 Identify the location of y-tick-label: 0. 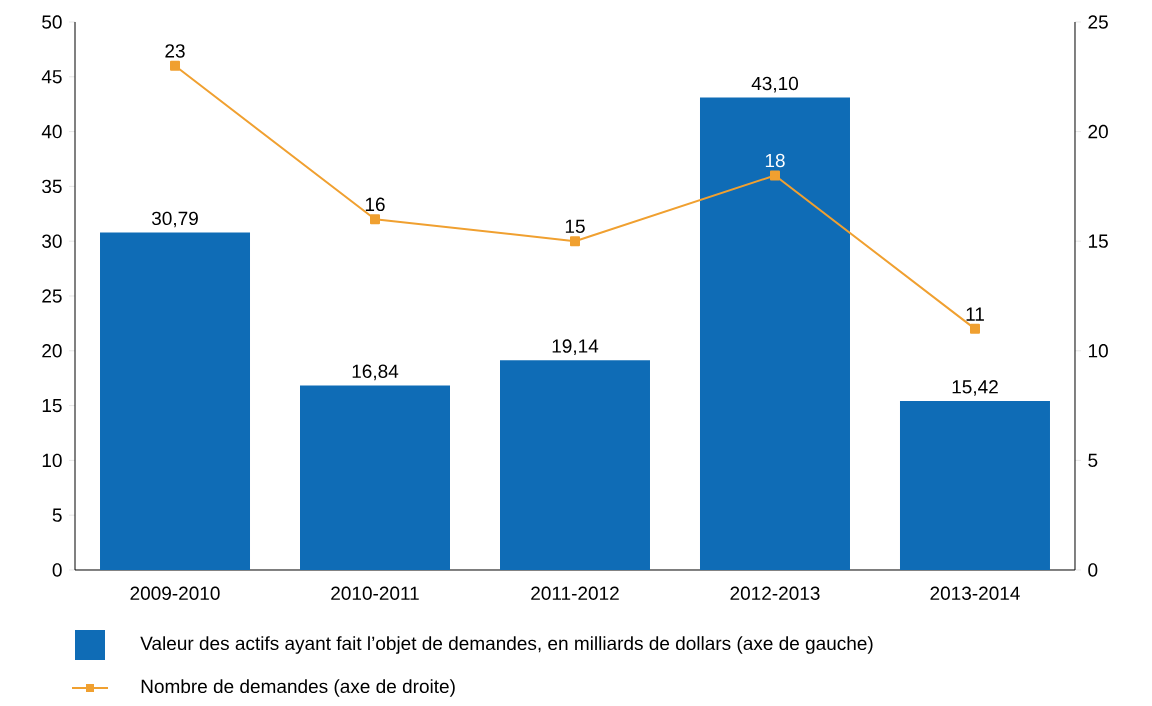
(57, 570).